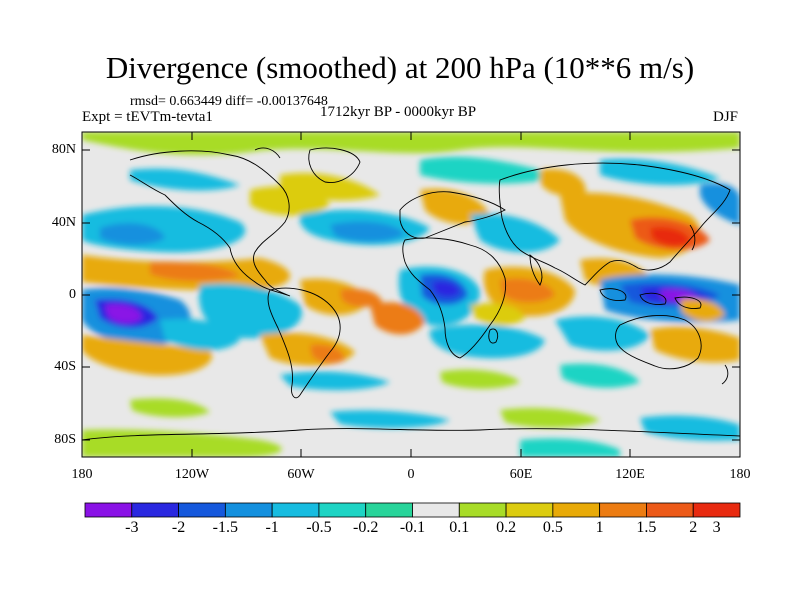  What do you see at coordinates (599, 527) in the screenshot?
I see `colorbar-label: 1` at bounding box center [599, 527].